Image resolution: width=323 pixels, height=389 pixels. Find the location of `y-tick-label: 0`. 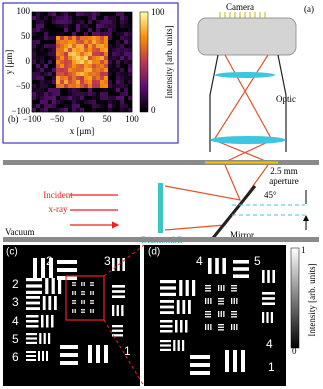

y-tick-label: 0 is located at coordinates (28, 61).